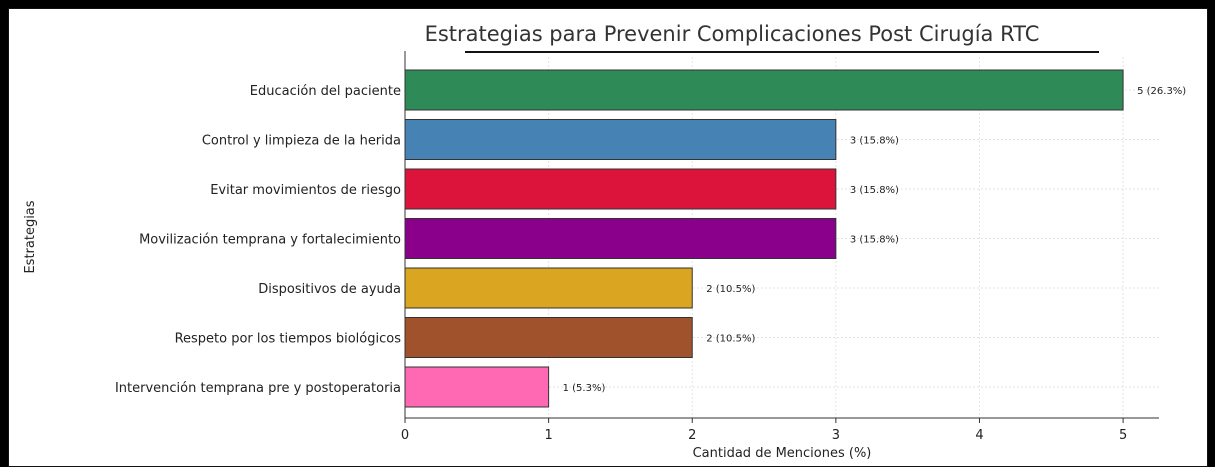 The image size is (1215, 467). I want to click on value-label: 5 (26.3%), so click(1161, 91).